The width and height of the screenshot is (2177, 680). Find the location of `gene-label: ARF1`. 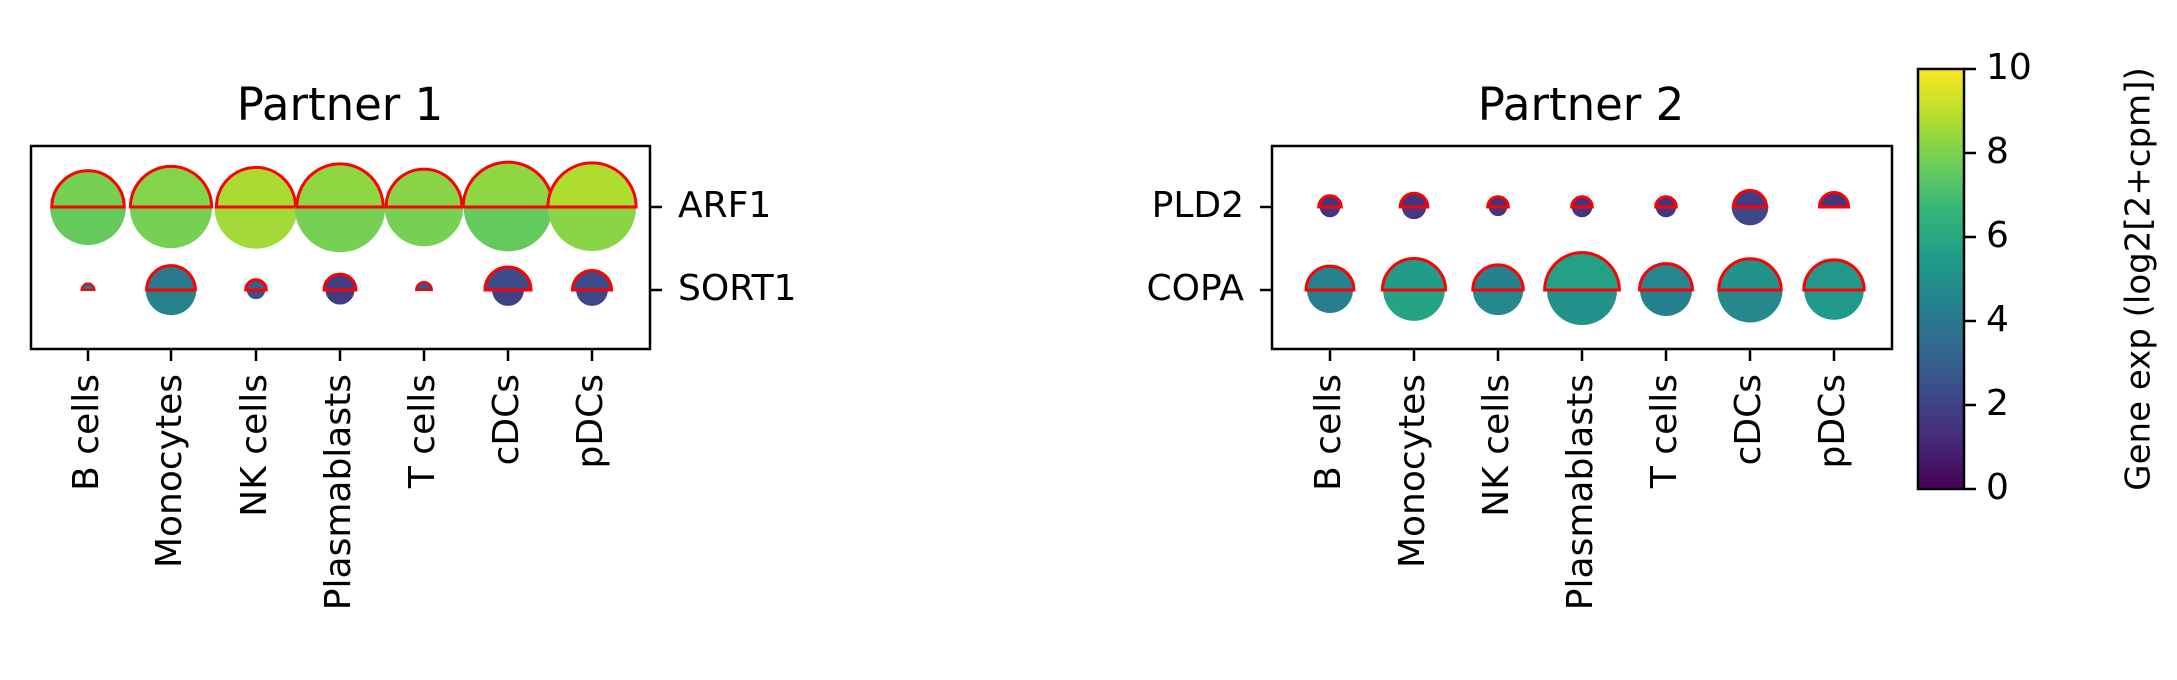

gene-label: ARF1 is located at coordinates (724, 205).